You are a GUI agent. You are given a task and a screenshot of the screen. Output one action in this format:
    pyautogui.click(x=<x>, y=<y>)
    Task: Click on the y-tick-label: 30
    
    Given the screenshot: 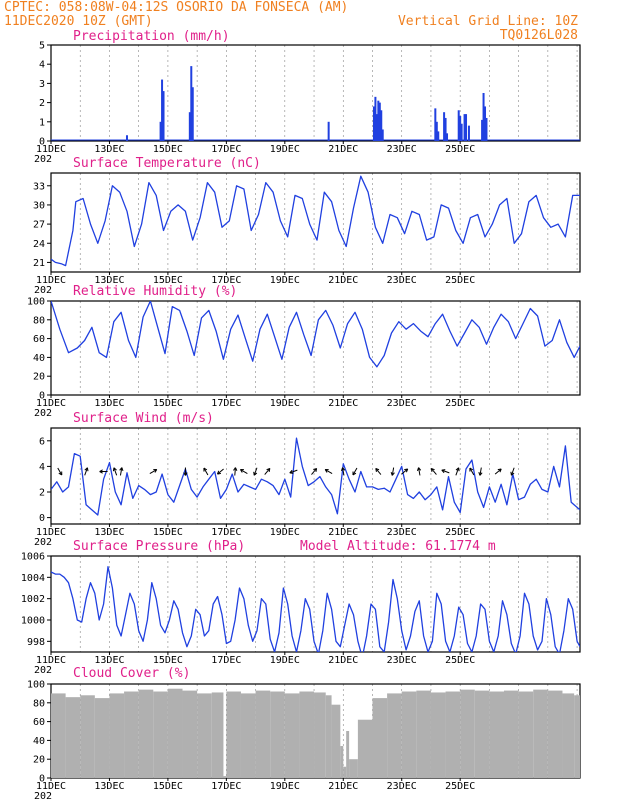 What is the action you would take?
    pyautogui.click(x=39, y=205)
    